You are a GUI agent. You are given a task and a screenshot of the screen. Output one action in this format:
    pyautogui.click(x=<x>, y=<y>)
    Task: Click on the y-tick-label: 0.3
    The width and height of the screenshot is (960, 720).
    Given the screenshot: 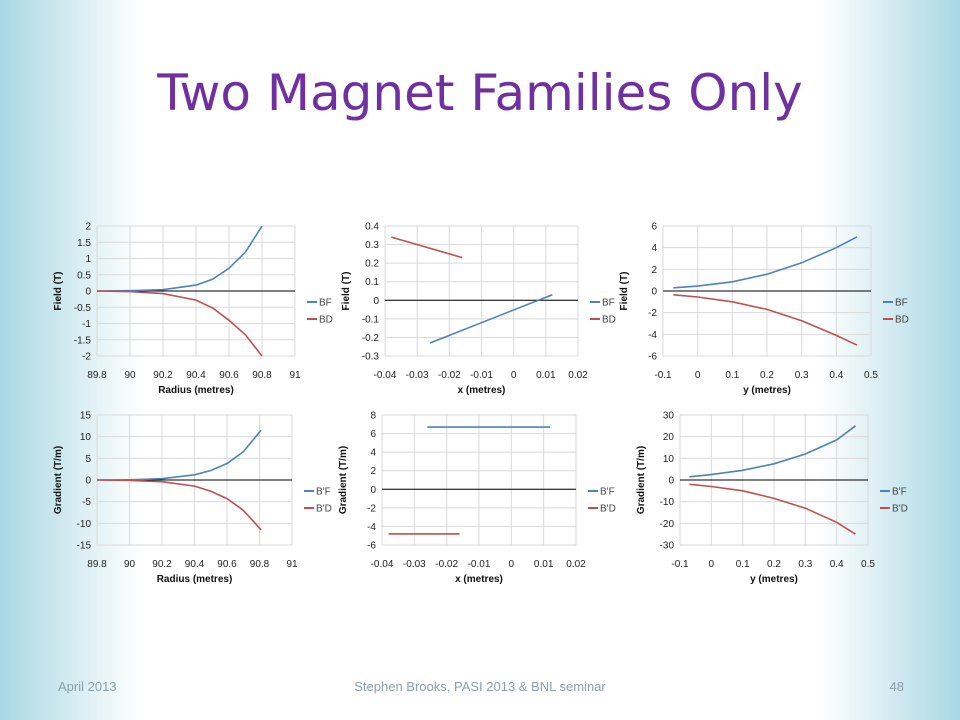 What is the action you would take?
    pyautogui.click(x=372, y=245)
    